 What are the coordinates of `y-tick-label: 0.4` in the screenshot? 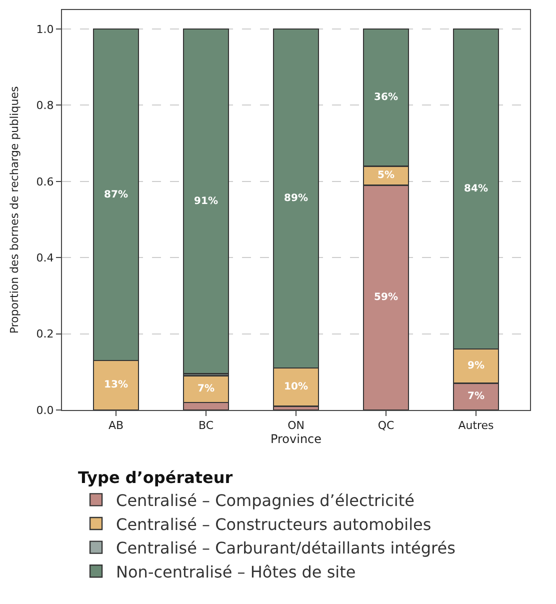 It's located at (45, 257).